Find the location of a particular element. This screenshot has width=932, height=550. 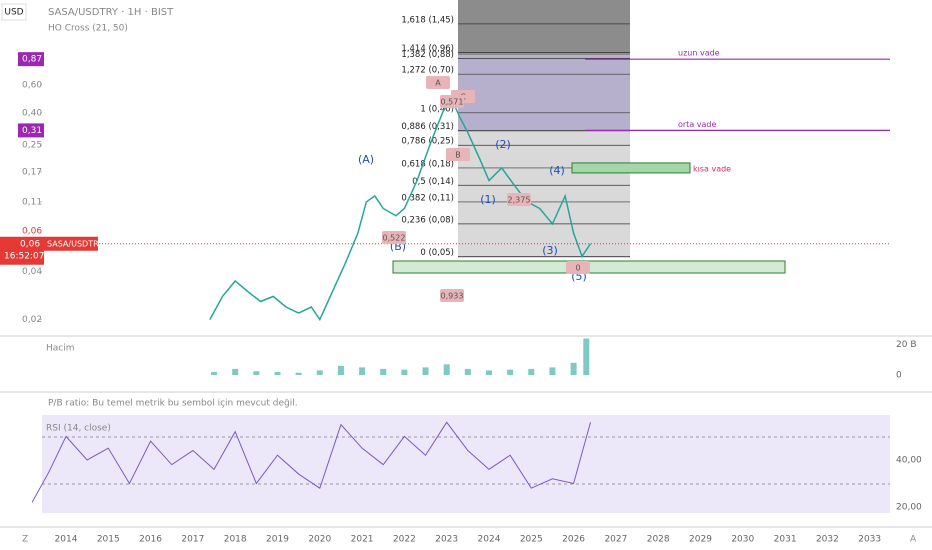

y-tick-label: 20,00 is located at coordinates (909, 508).